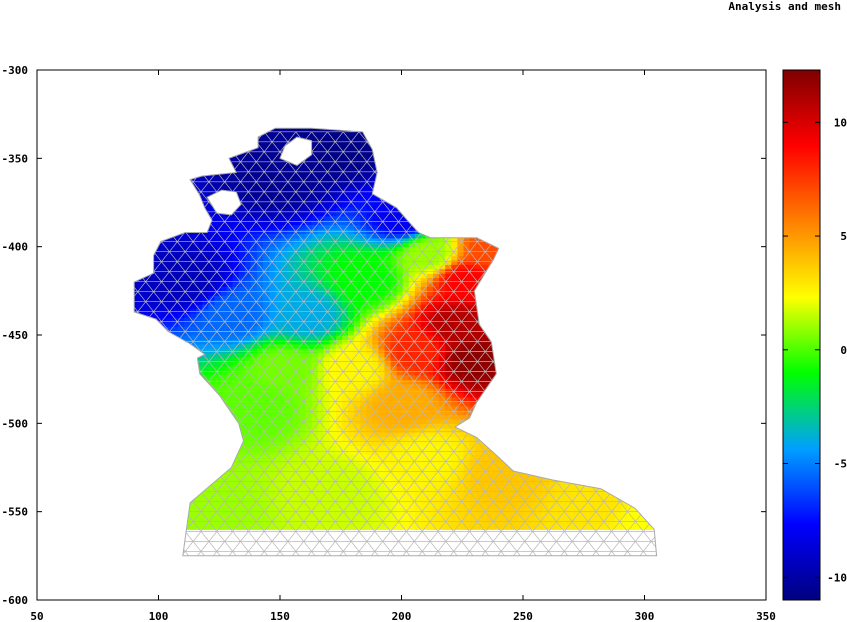  I want to click on x-tick-label: 50, so click(36, 616).